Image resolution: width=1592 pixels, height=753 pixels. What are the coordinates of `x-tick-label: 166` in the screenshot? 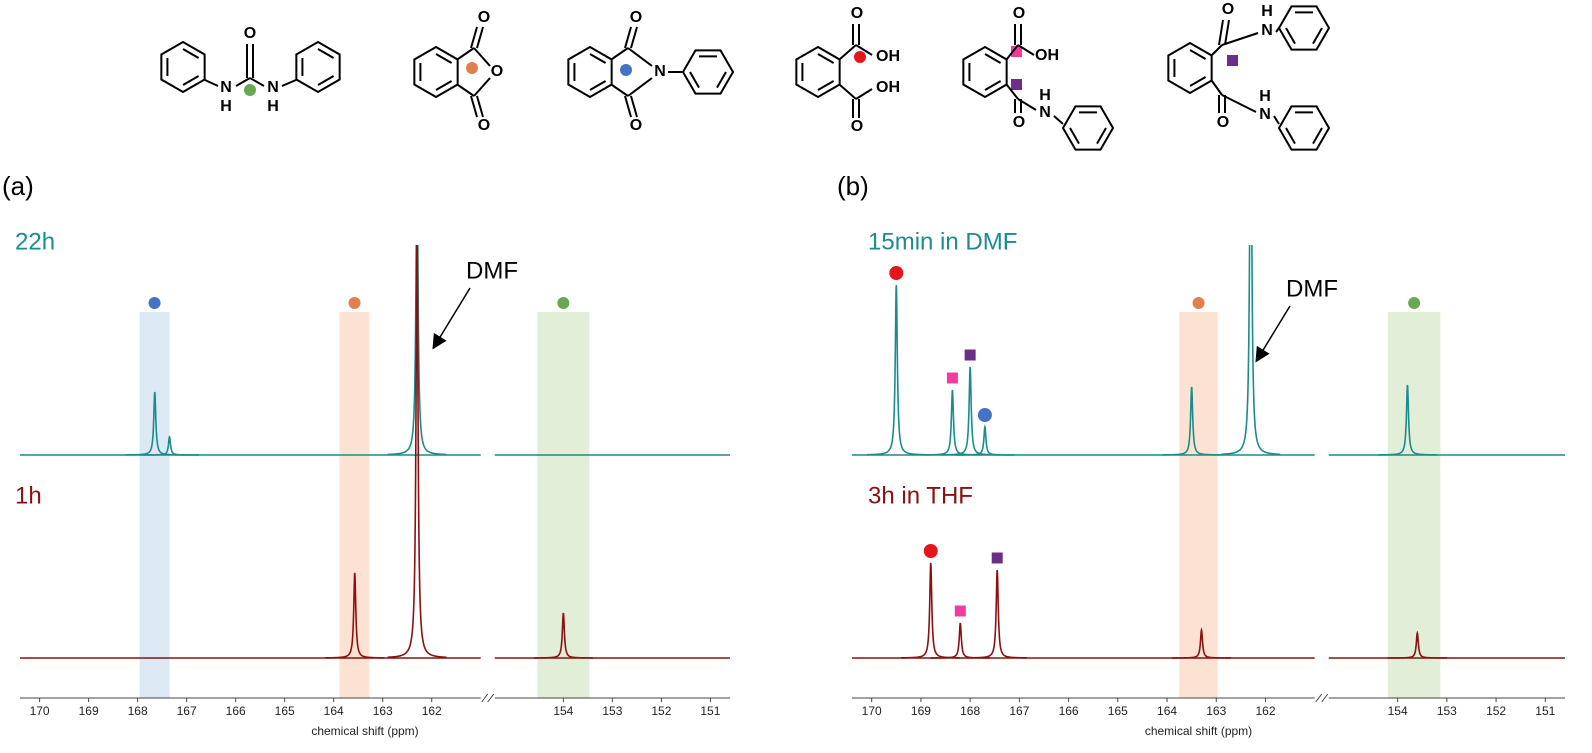 It's located at (1069, 711).